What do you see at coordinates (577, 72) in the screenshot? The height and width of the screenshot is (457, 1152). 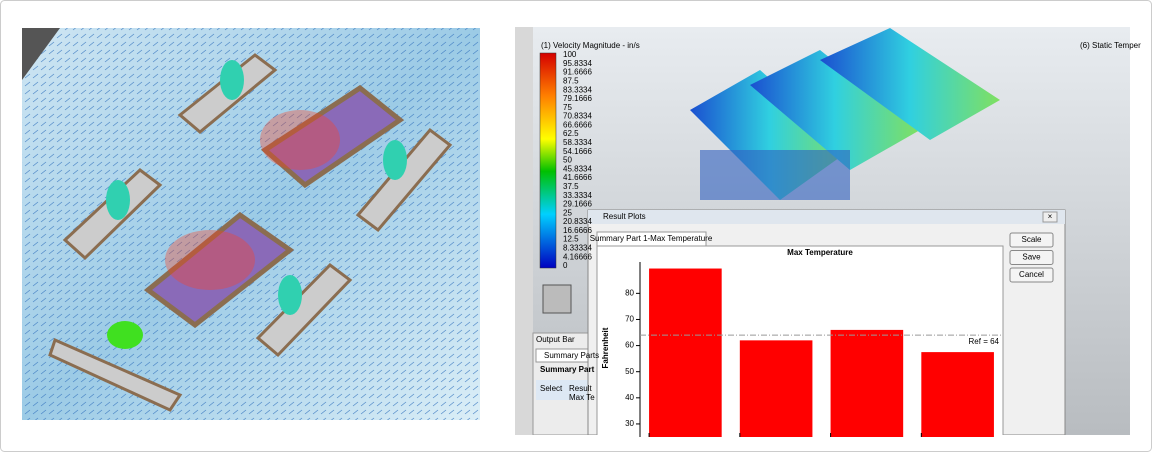 I see `legend-label: 91.6666` at bounding box center [577, 72].